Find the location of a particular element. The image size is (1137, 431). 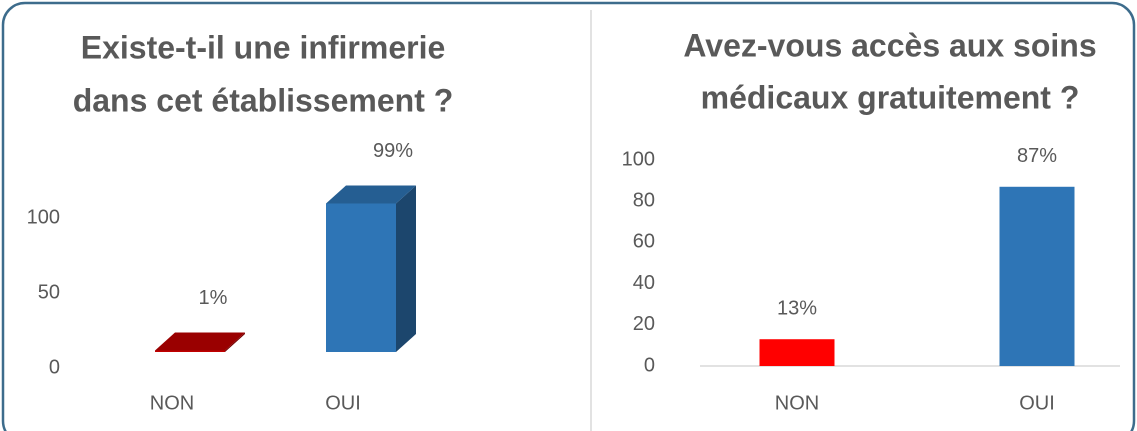

y-tick-label: 40 is located at coordinates (644, 283).